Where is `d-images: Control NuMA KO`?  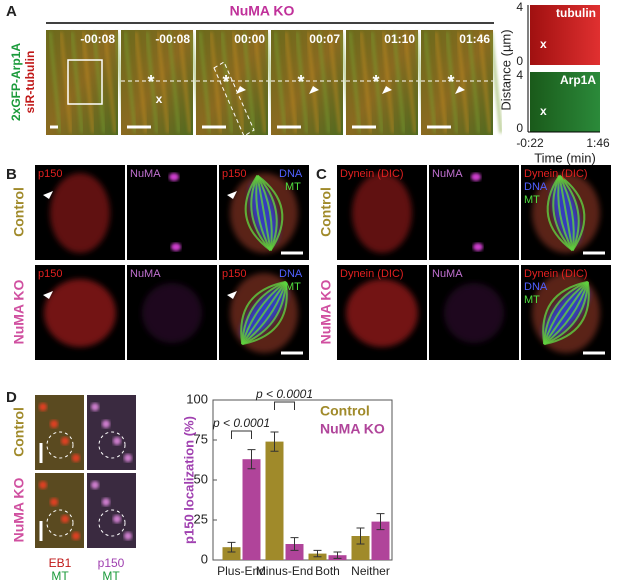
d-images: Control NuMA KO is located at coordinates (73, 471).